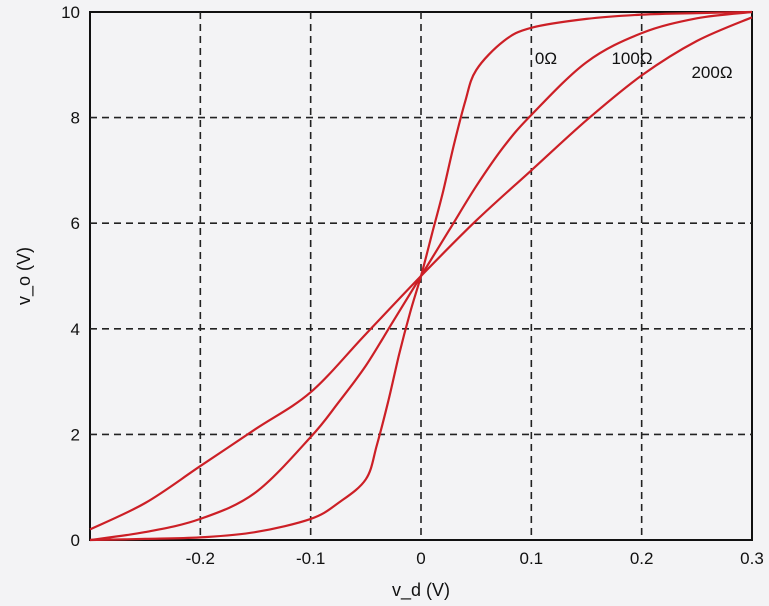 The image size is (769, 606). What do you see at coordinates (711, 72) in the screenshot?
I see `series-label-2: 200Ω` at bounding box center [711, 72].